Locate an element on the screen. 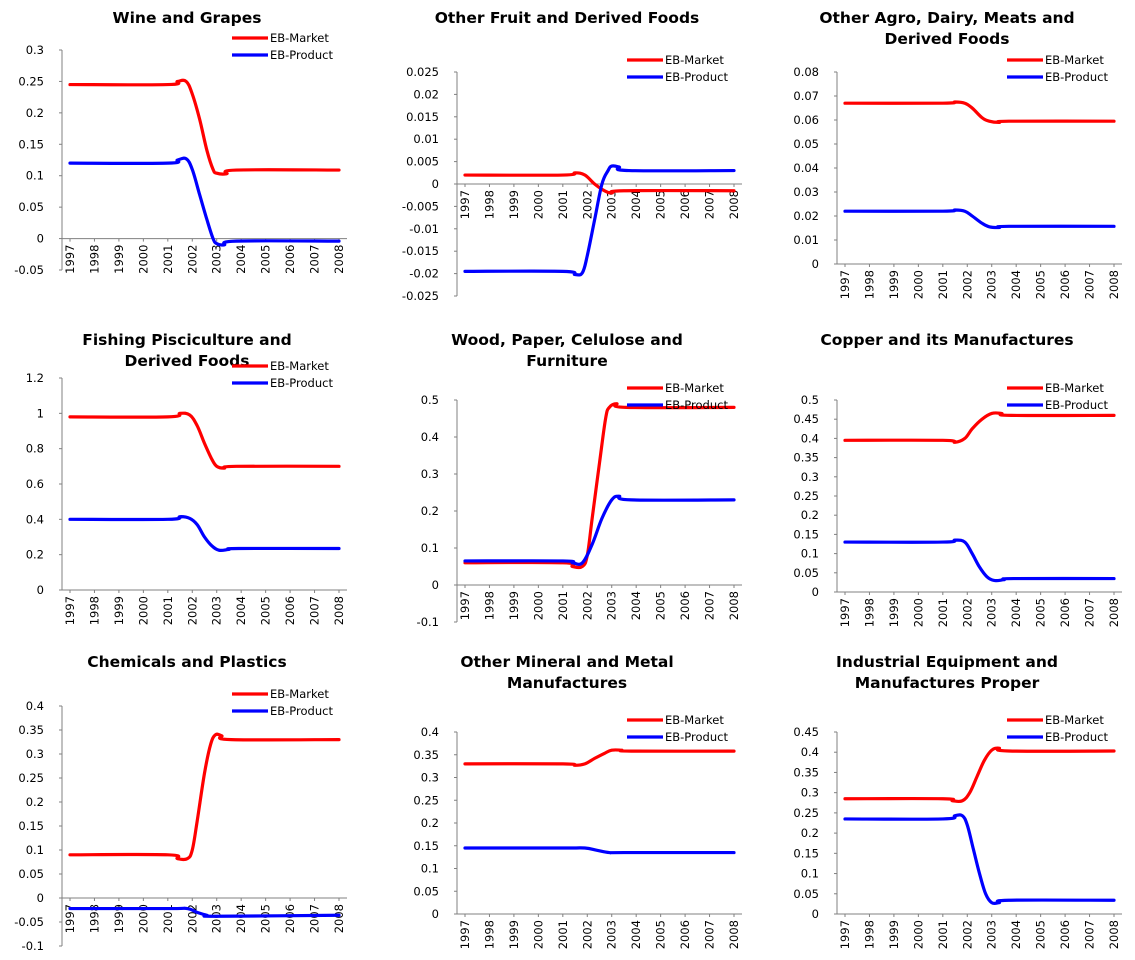 The width and height of the screenshot is (1135, 960). chart-title-line: Wood, Paper, Celulose and is located at coordinates (567, 340).